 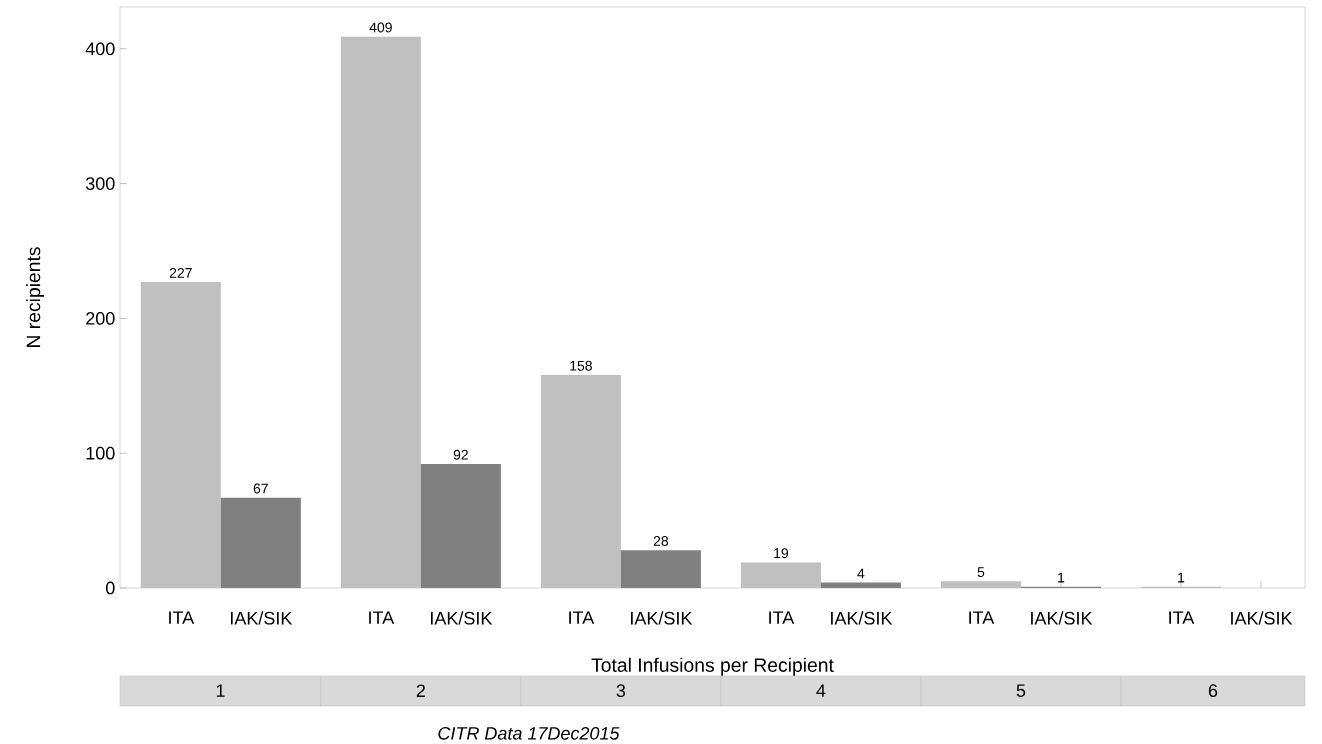 What do you see at coordinates (100, 318) in the screenshot?
I see `y-tick-label: 200` at bounding box center [100, 318].